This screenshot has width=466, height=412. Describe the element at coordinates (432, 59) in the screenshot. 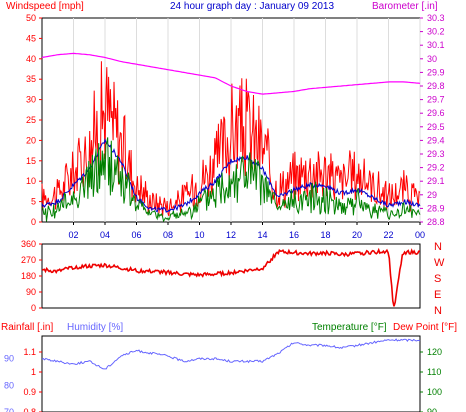

I see `baro-tick-label: 30` at that location.